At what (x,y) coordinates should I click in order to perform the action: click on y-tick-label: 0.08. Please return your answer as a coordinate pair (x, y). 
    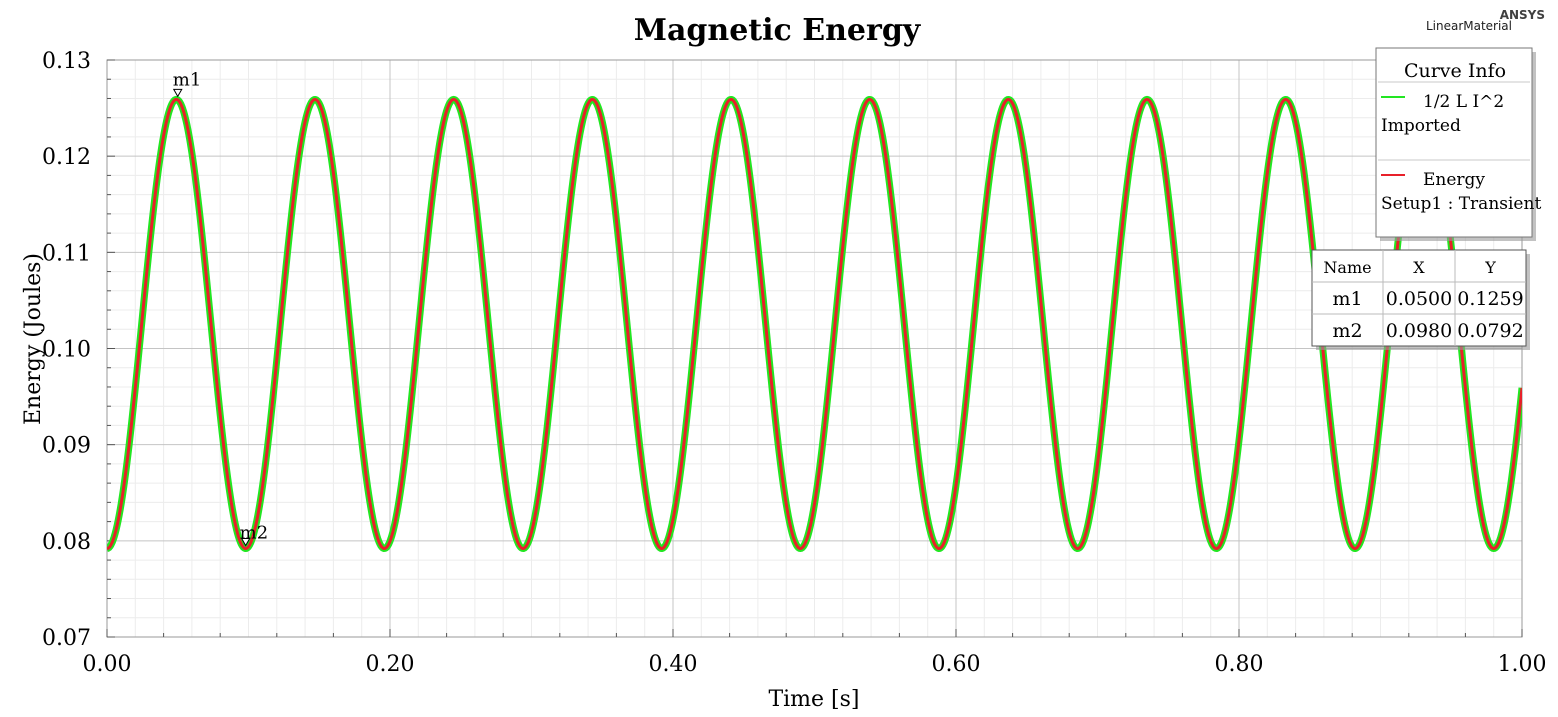
    Looking at the image, I should click on (66, 542).